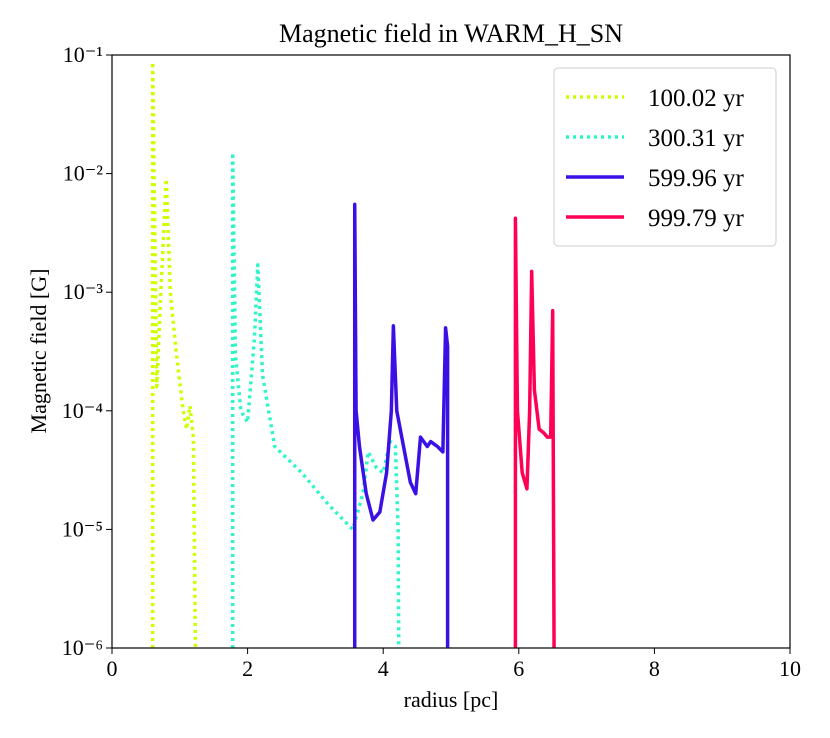  Describe the element at coordinates (665, 157) in the screenshot. I see `legend-box` at that location.